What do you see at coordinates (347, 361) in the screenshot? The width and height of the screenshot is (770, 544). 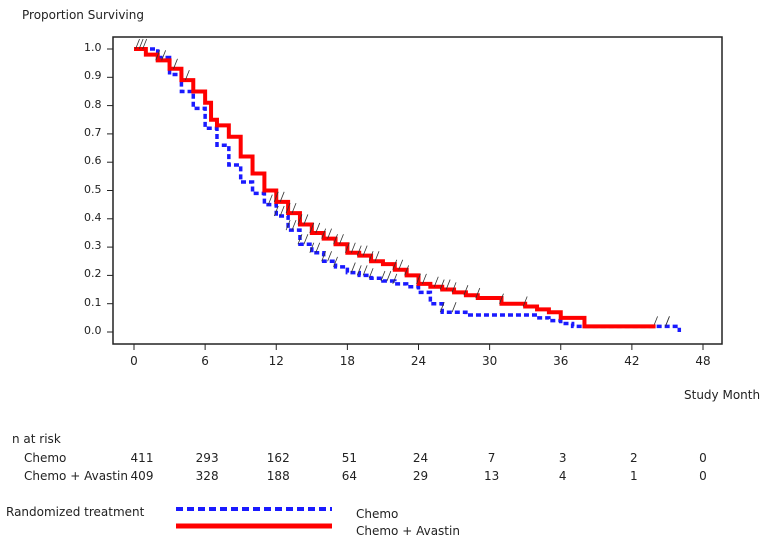 I see `x-tick-label: 18` at bounding box center [347, 361].